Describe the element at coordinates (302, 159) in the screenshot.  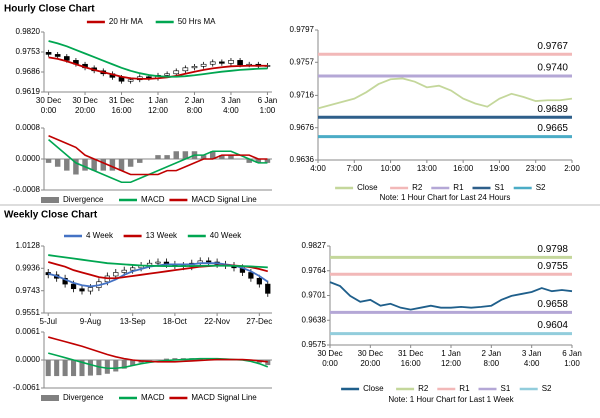
I see `y-tick-label: 0.9636` at that location.